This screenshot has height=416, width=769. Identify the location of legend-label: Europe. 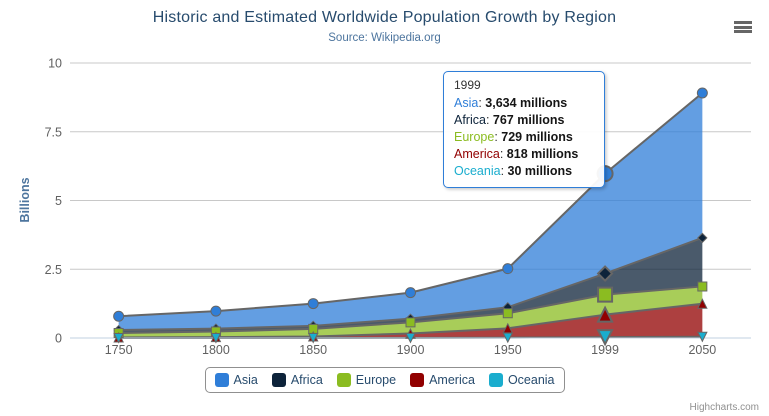
(376, 380).